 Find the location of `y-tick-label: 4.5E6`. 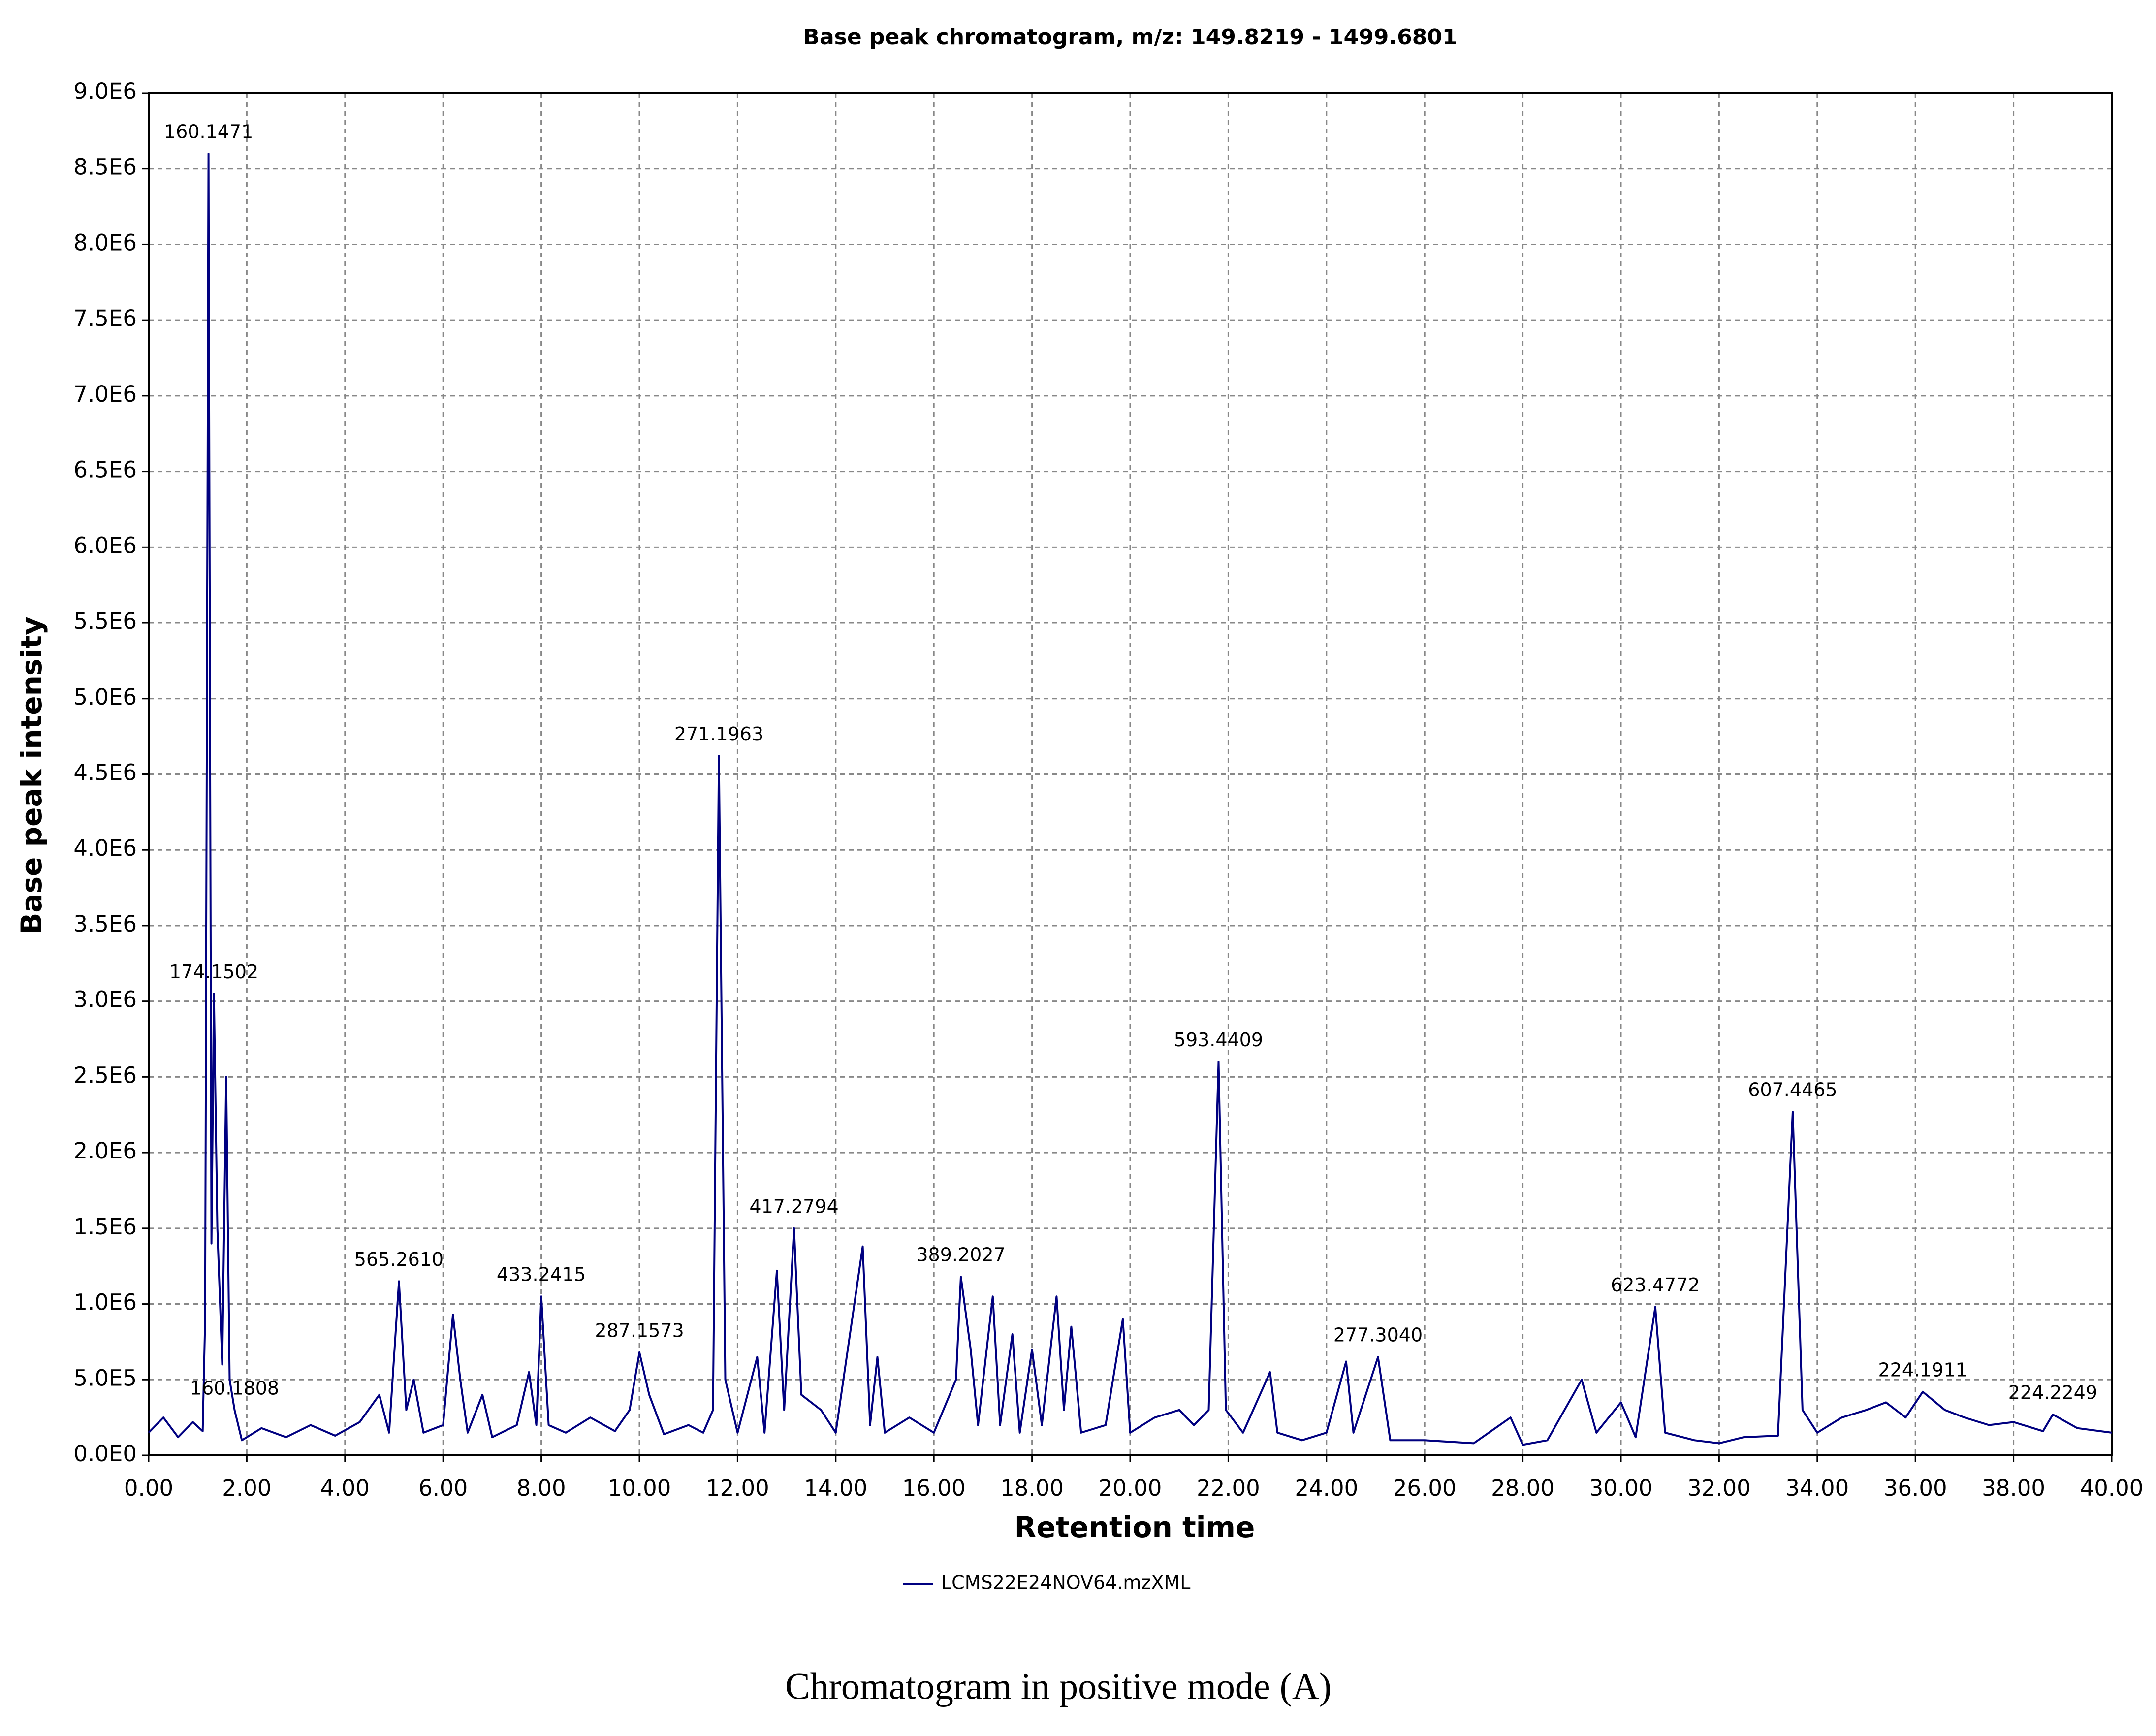

y-tick-label: 4.5E6 is located at coordinates (105, 773).